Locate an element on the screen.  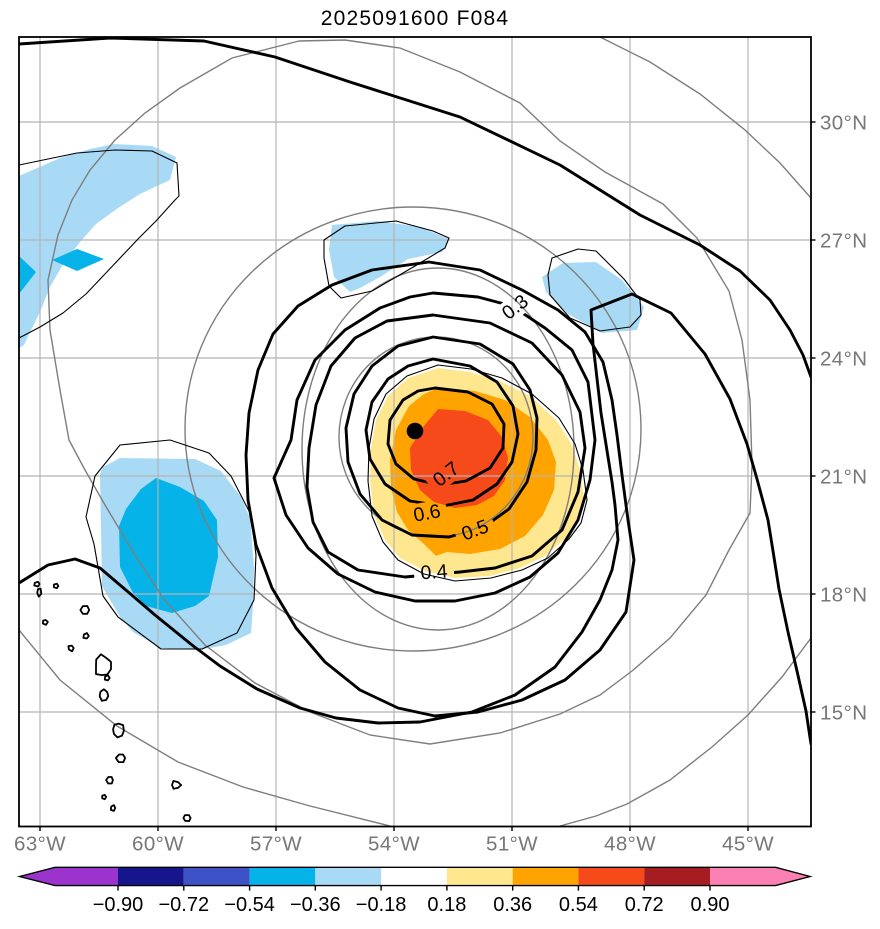
svg-text: 15°N is located at coordinates (843, 712).